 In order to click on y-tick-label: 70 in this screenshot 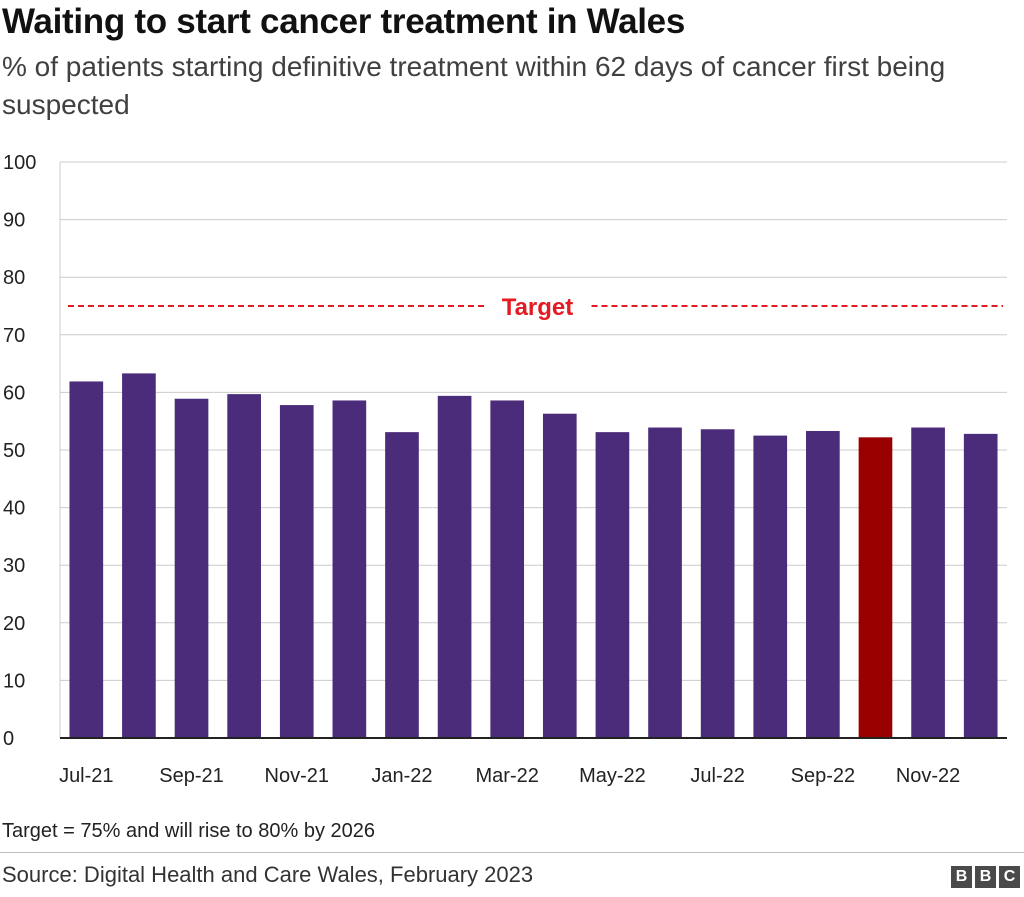, I will do `click(14, 336)`.